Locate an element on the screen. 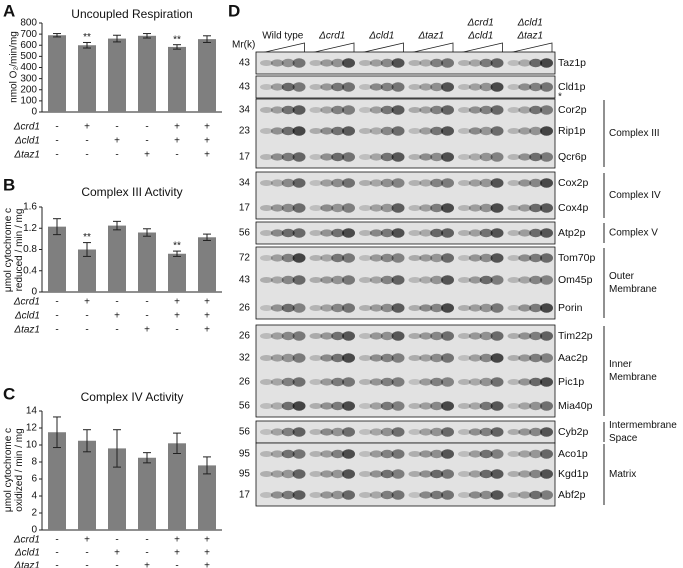  y-tick-label: 4 is located at coordinates (34, 496).